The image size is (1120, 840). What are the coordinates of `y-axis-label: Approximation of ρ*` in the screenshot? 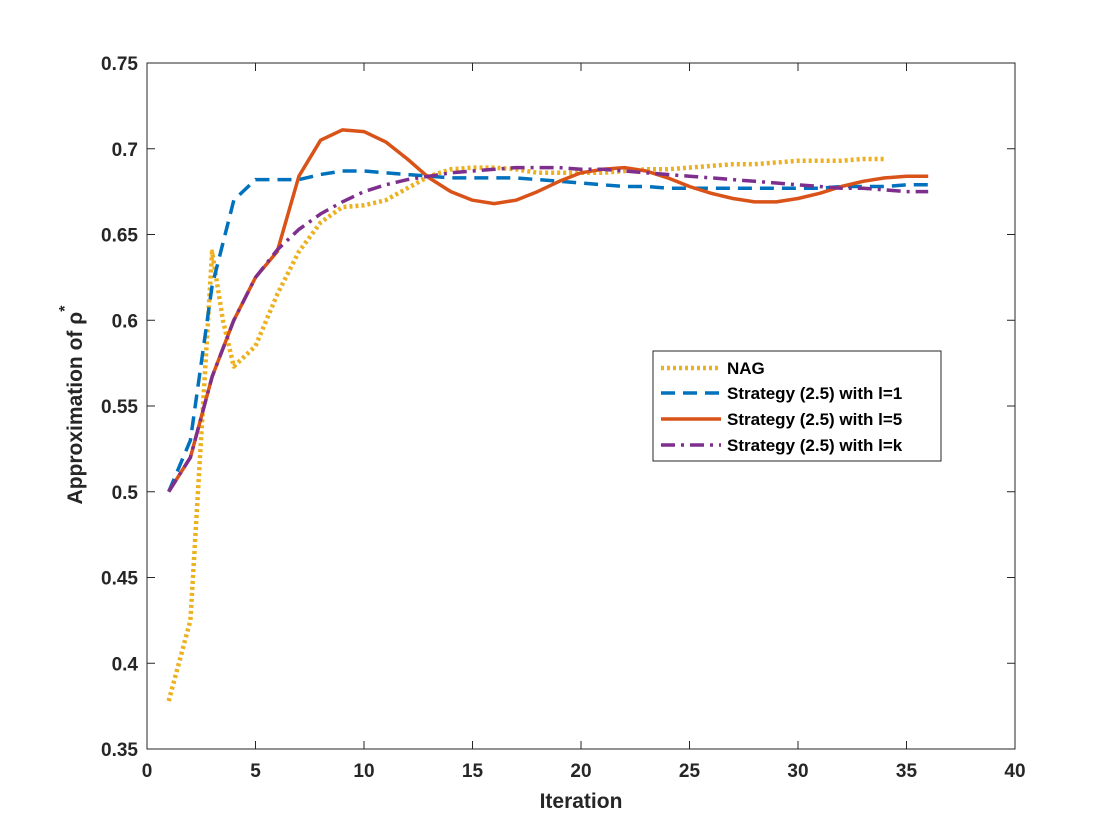 It's located at (72, 405).